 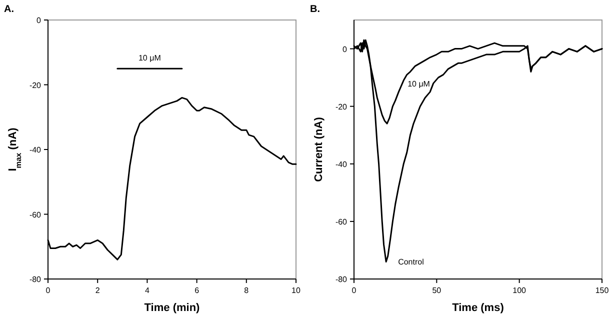 What do you see at coordinates (150, 58) in the screenshot?
I see `annotation: 10 μM` at bounding box center [150, 58].